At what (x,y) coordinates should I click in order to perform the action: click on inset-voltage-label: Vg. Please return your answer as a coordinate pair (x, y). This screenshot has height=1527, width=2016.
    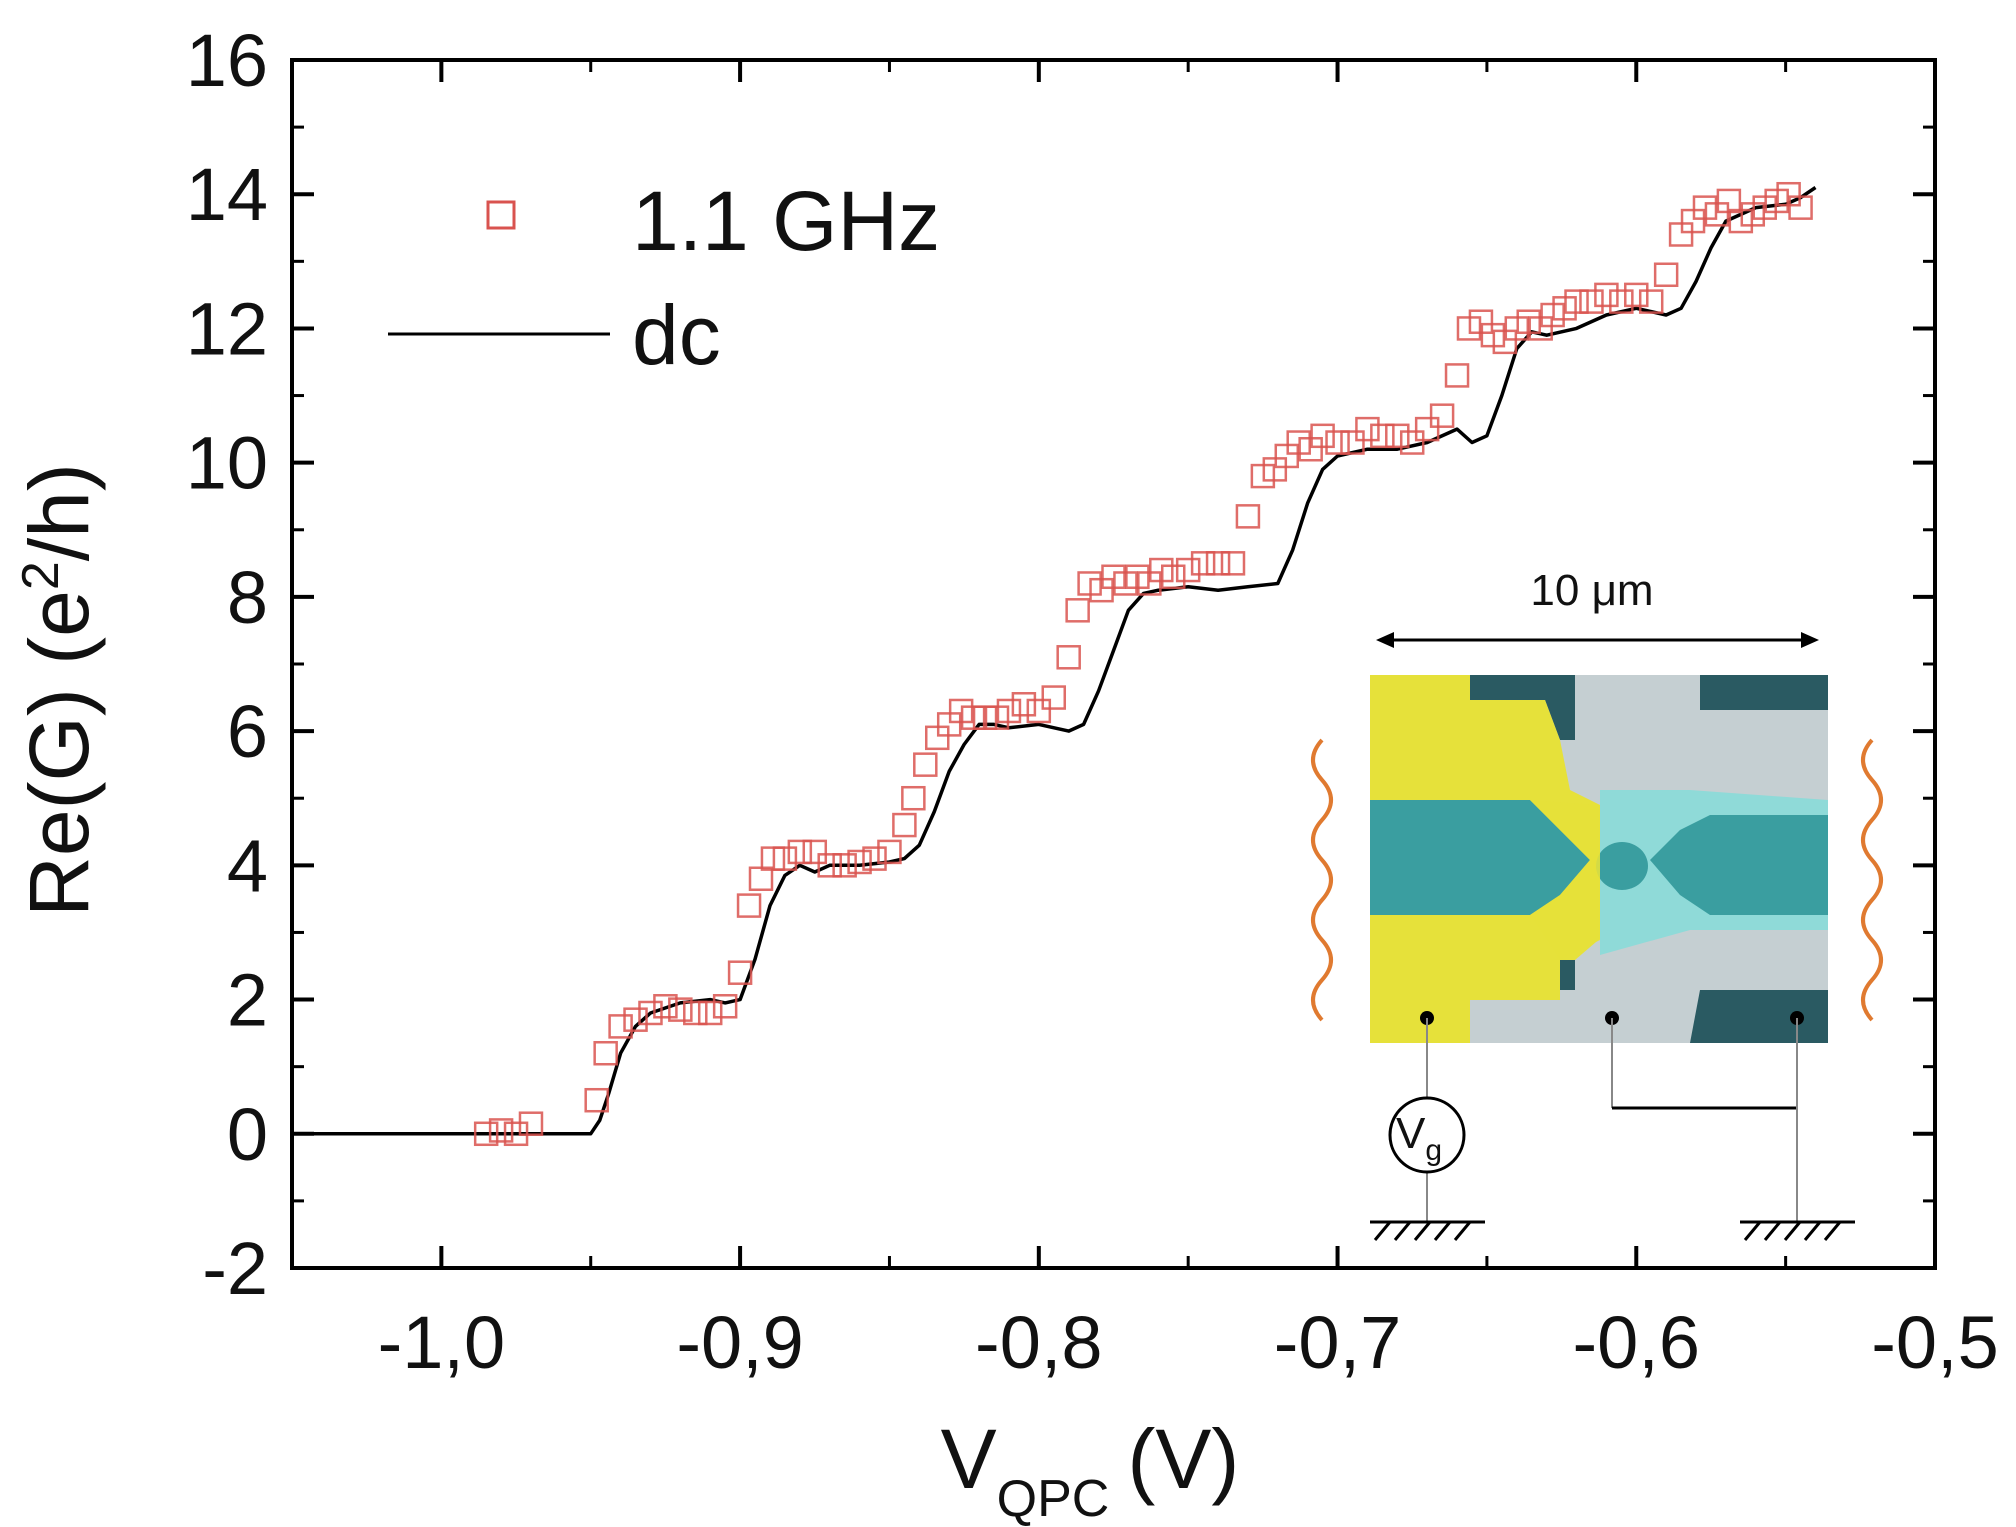
    Looking at the image, I should click on (1419, 1138).